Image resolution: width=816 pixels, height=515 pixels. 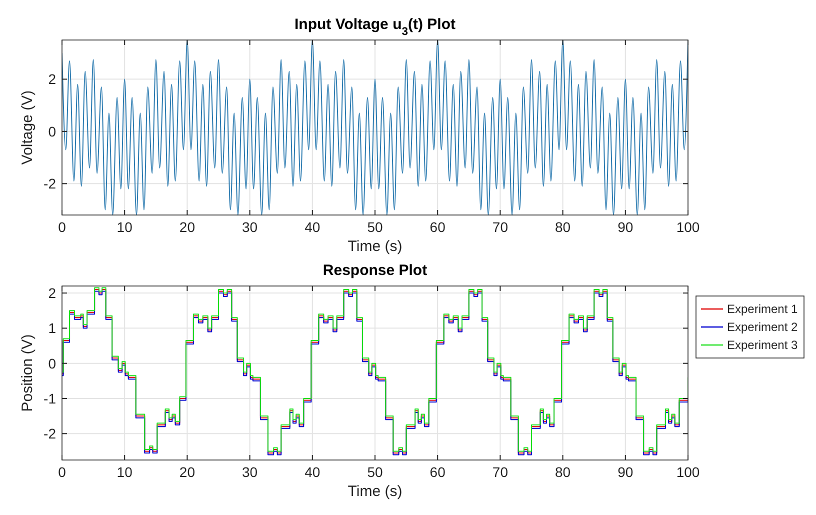 I want to click on legend-label: Experiment 3, so click(x=762, y=345).